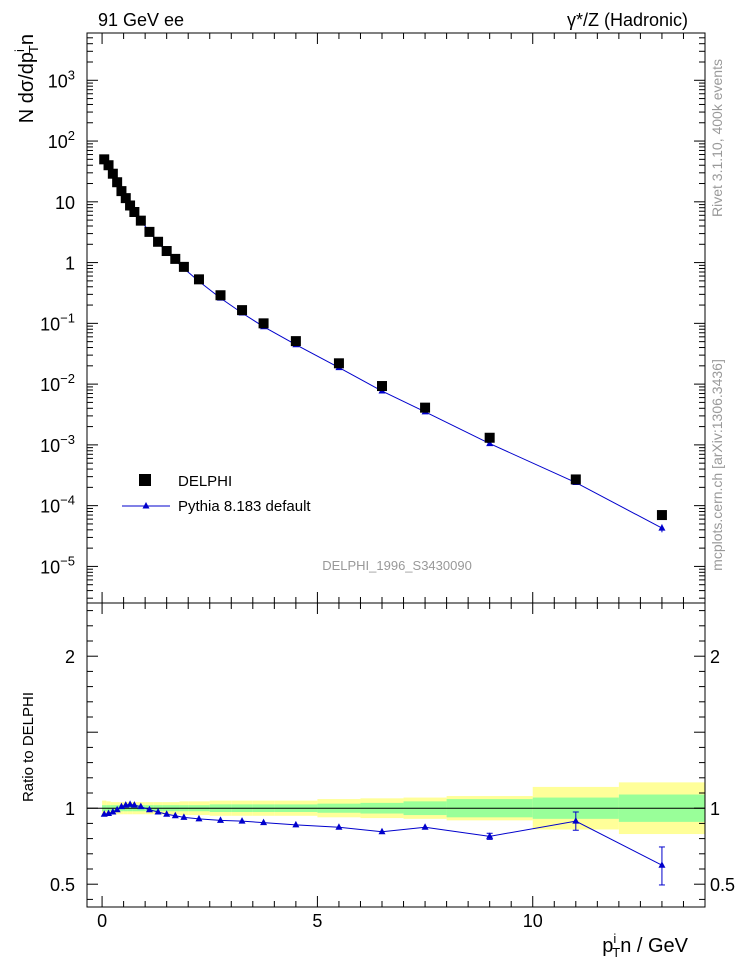  I want to click on x-tick-label: 5, so click(317, 921).